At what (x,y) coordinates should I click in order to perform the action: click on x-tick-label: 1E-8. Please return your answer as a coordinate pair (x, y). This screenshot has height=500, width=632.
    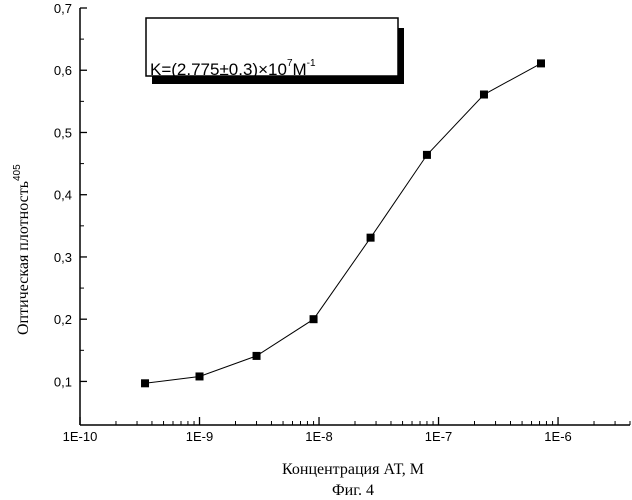
    Looking at the image, I should click on (318, 436).